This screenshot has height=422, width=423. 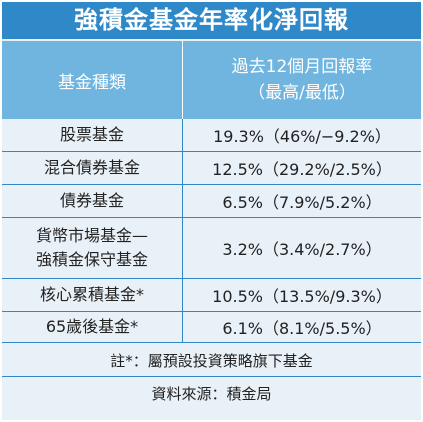 I want to click on fund-return: 3.2%（3.4%/2.7%）, so click(x=302, y=249).